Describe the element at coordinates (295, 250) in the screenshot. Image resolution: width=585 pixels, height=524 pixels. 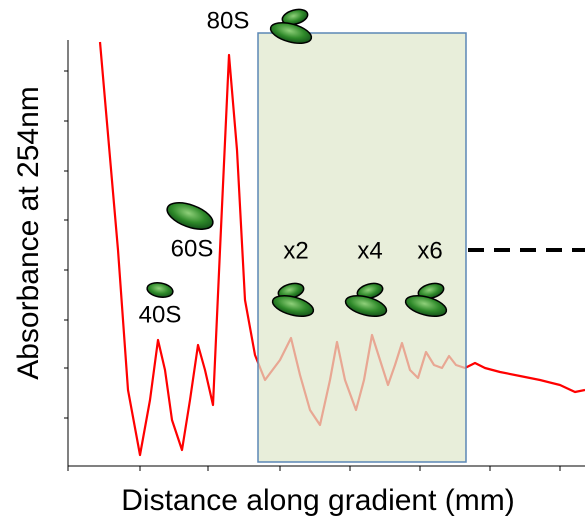
I see `annotation: x2` at that location.